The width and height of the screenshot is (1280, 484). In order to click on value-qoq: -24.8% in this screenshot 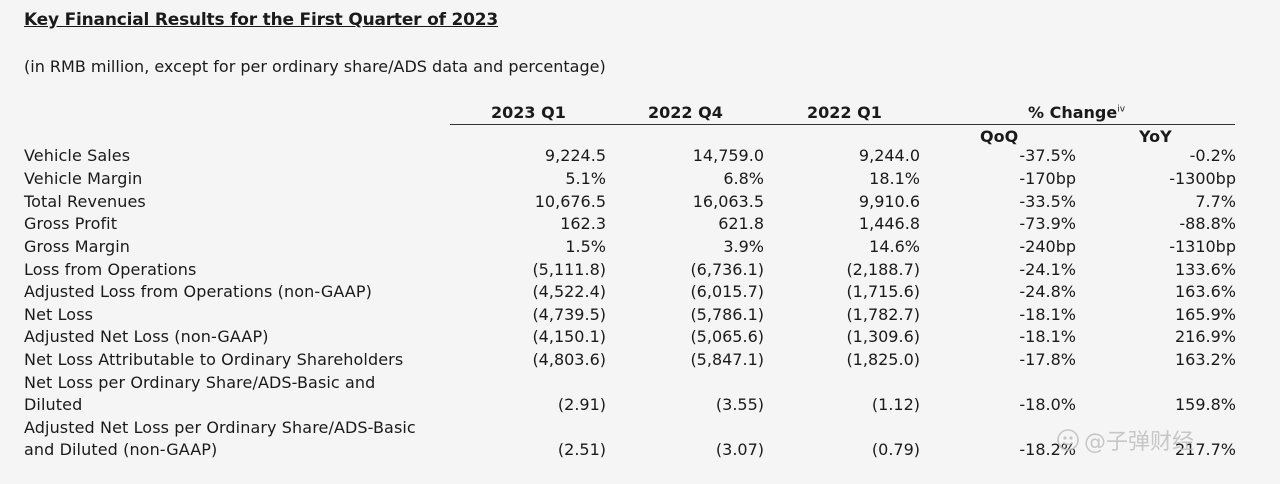, I will do `click(1047, 291)`.